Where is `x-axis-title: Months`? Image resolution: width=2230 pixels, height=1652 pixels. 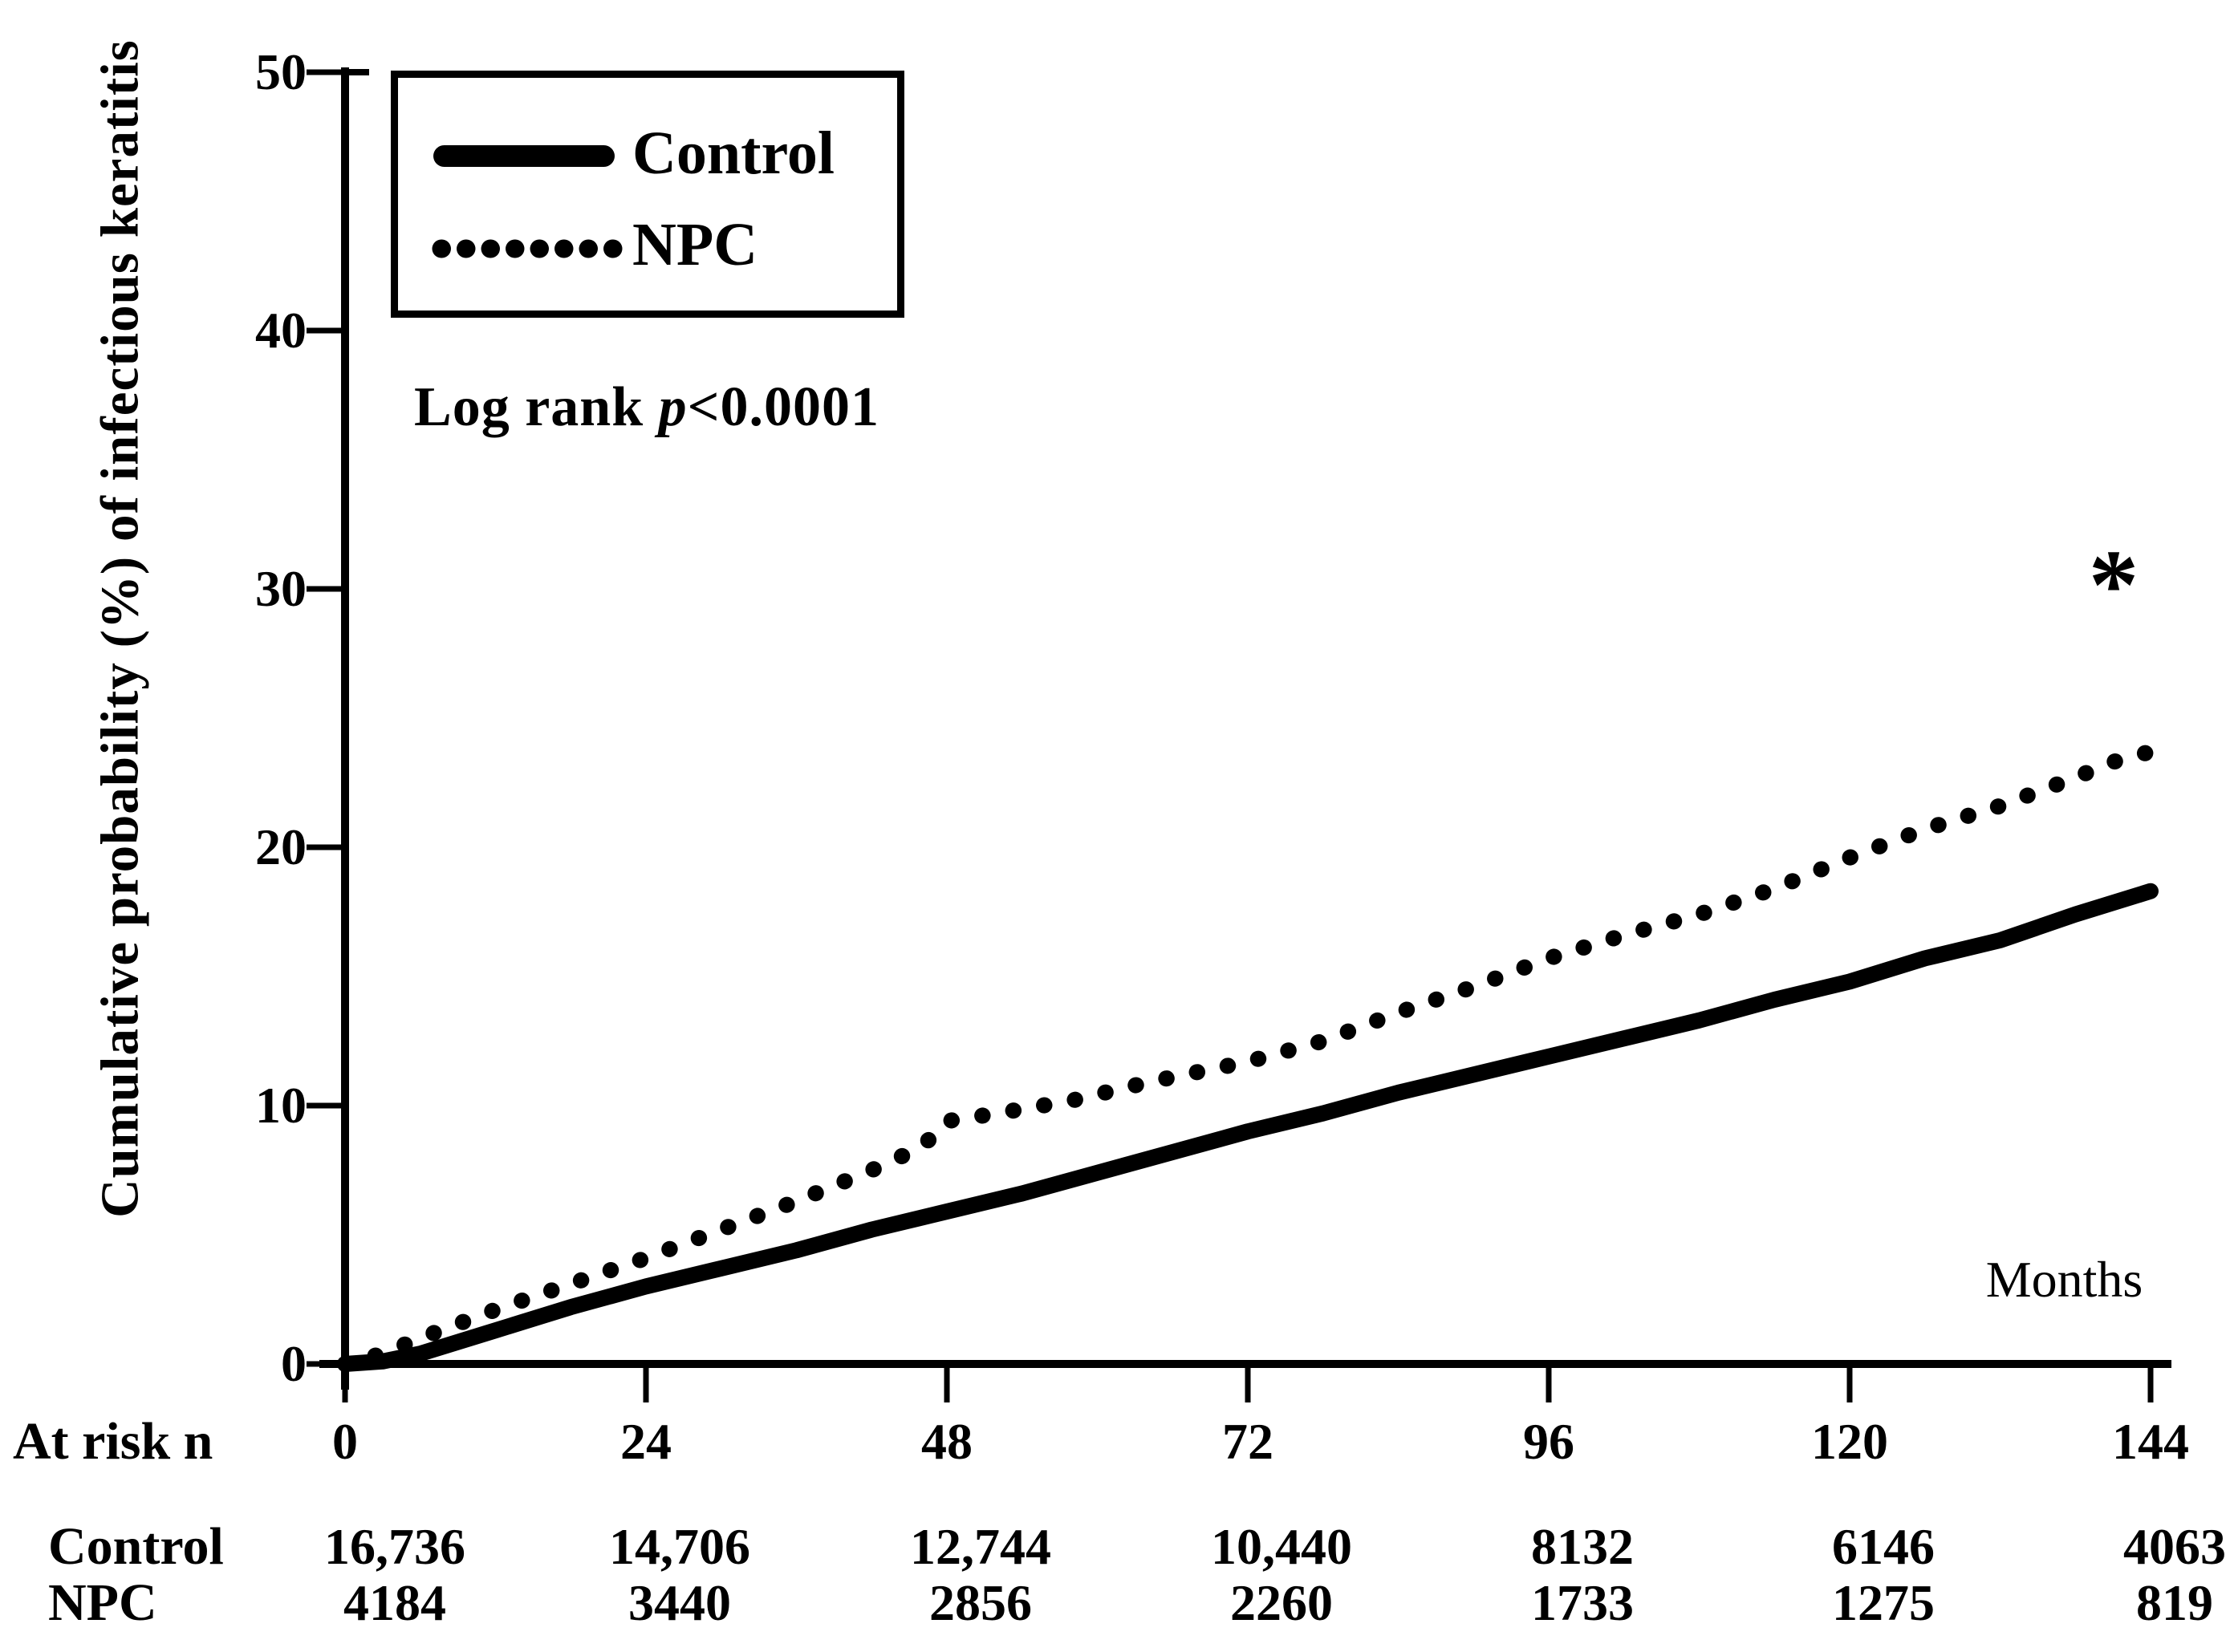 x-axis-title: Months is located at coordinates (2064, 1279).